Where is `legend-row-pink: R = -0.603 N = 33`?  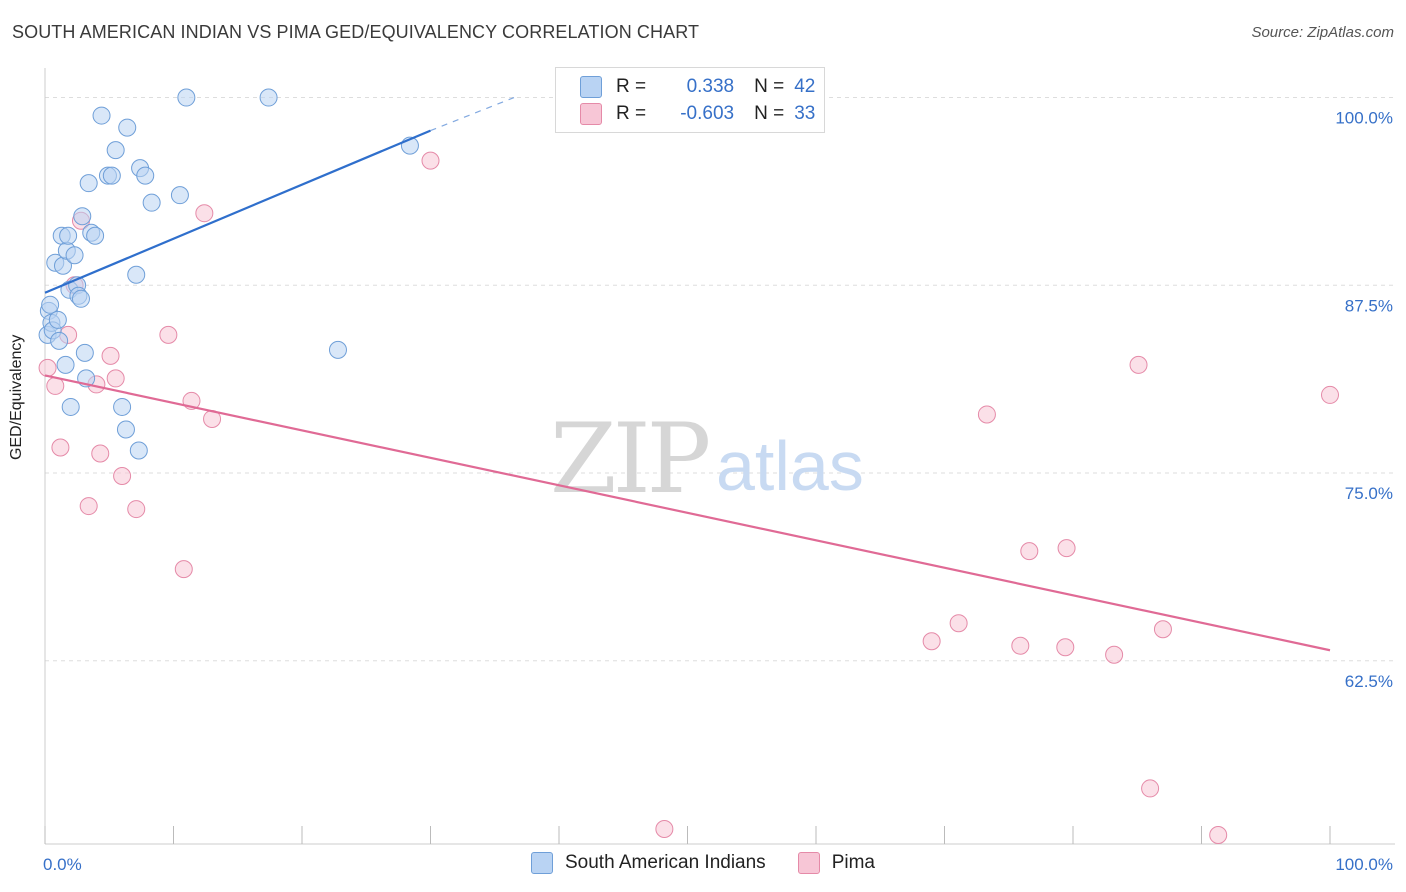
legend-row-pink: R = -0.603 N = 33 is located at coordinates (697, 114).